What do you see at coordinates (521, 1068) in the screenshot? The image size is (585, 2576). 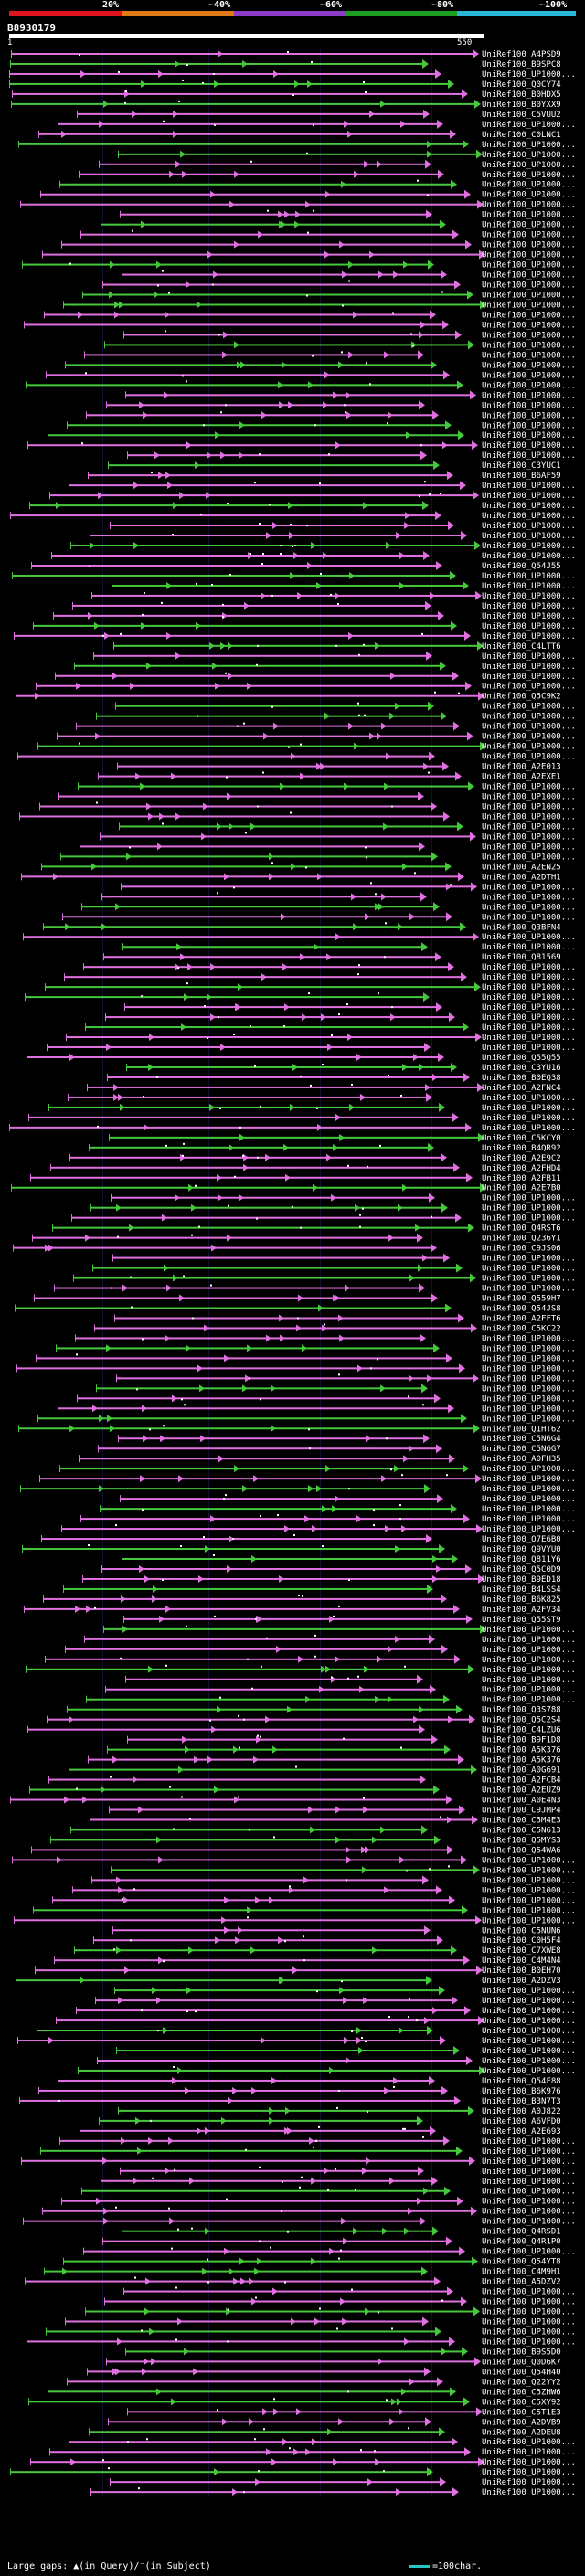 I see `hit-label: UniRef100_C3YU16` at bounding box center [521, 1068].